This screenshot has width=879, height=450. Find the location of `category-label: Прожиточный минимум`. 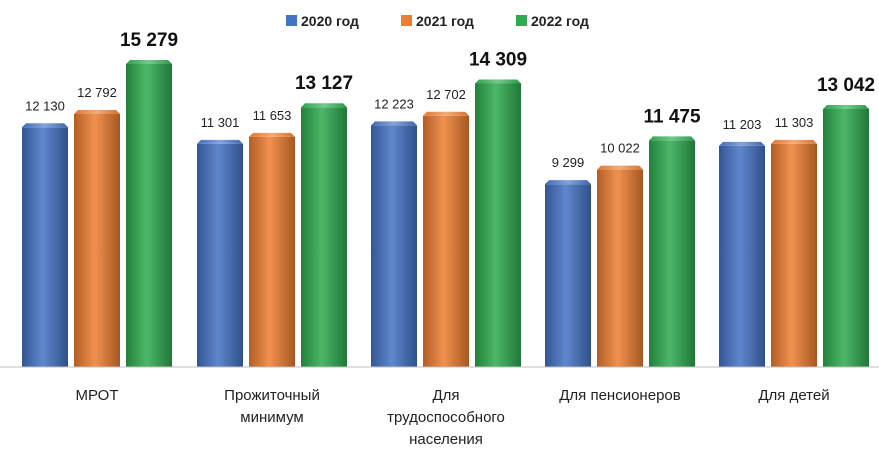

category-label: Прожиточный минимум is located at coordinates (272, 406).